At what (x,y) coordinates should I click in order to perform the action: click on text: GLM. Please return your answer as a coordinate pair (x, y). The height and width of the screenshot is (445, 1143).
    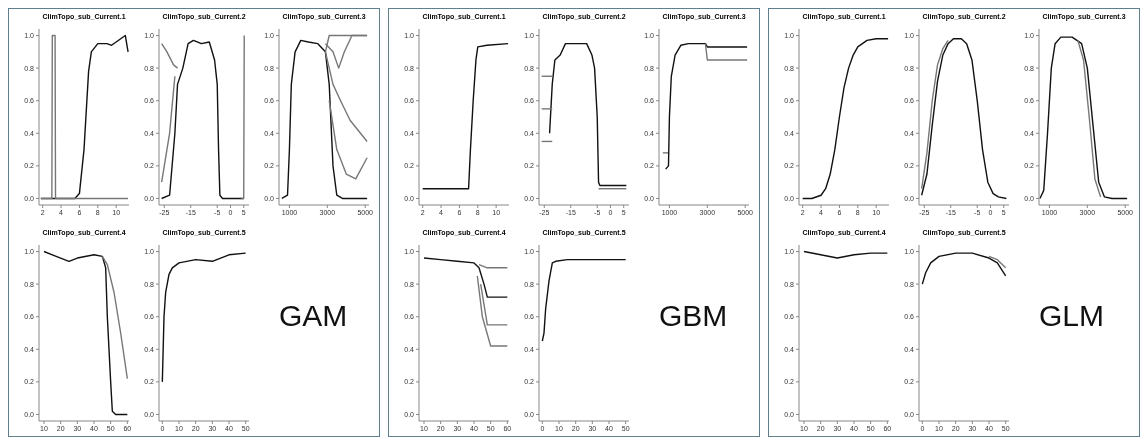
    Looking at the image, I should click on (1072, 316).